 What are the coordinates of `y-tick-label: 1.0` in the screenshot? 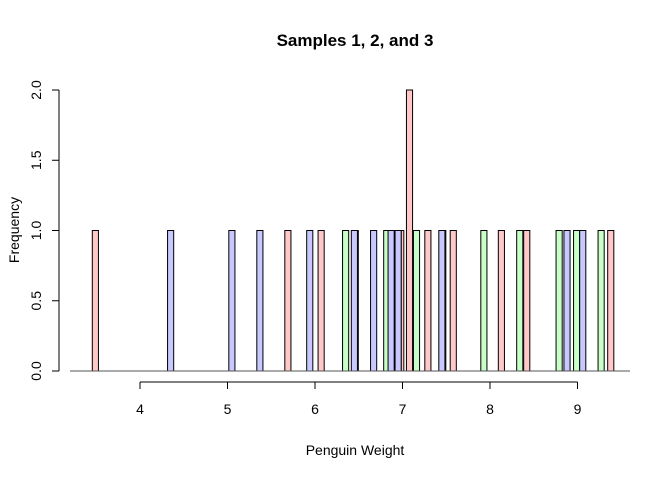 It's located at (36, 231).